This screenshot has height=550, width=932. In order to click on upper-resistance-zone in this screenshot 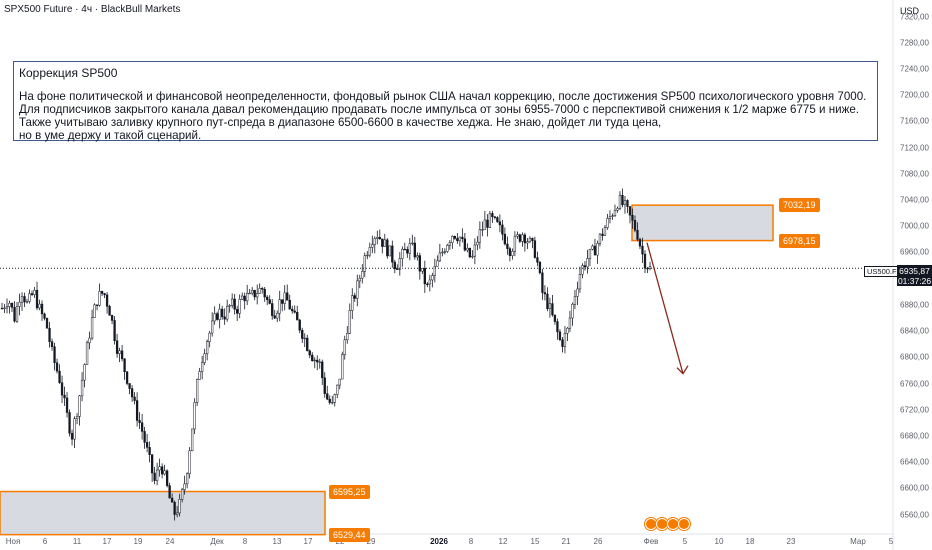, I will do `click(702, 223)`.